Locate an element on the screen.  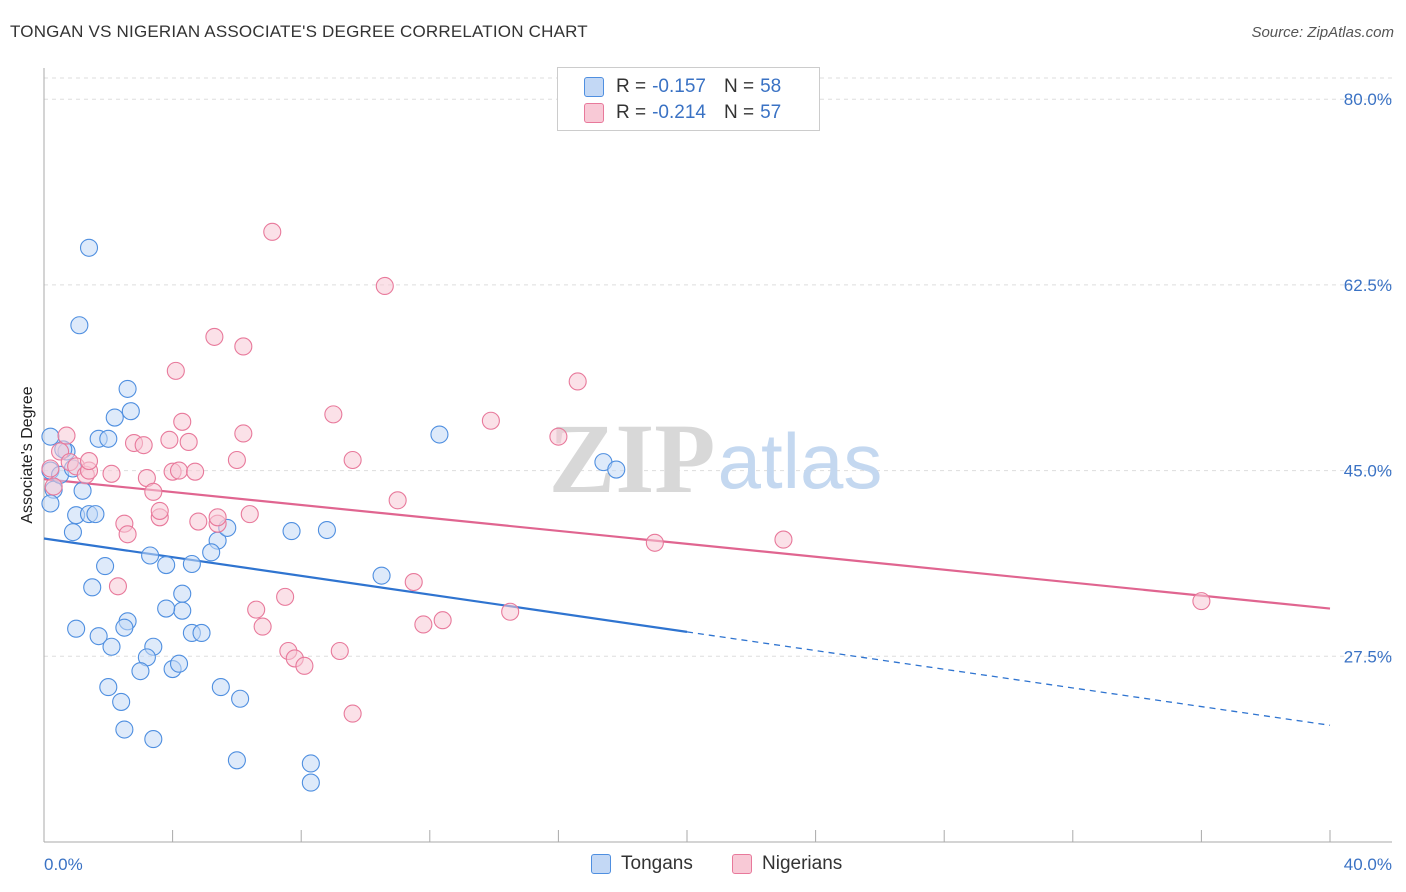
watermark-atlas: atlas is located at coordinates (800, 461).